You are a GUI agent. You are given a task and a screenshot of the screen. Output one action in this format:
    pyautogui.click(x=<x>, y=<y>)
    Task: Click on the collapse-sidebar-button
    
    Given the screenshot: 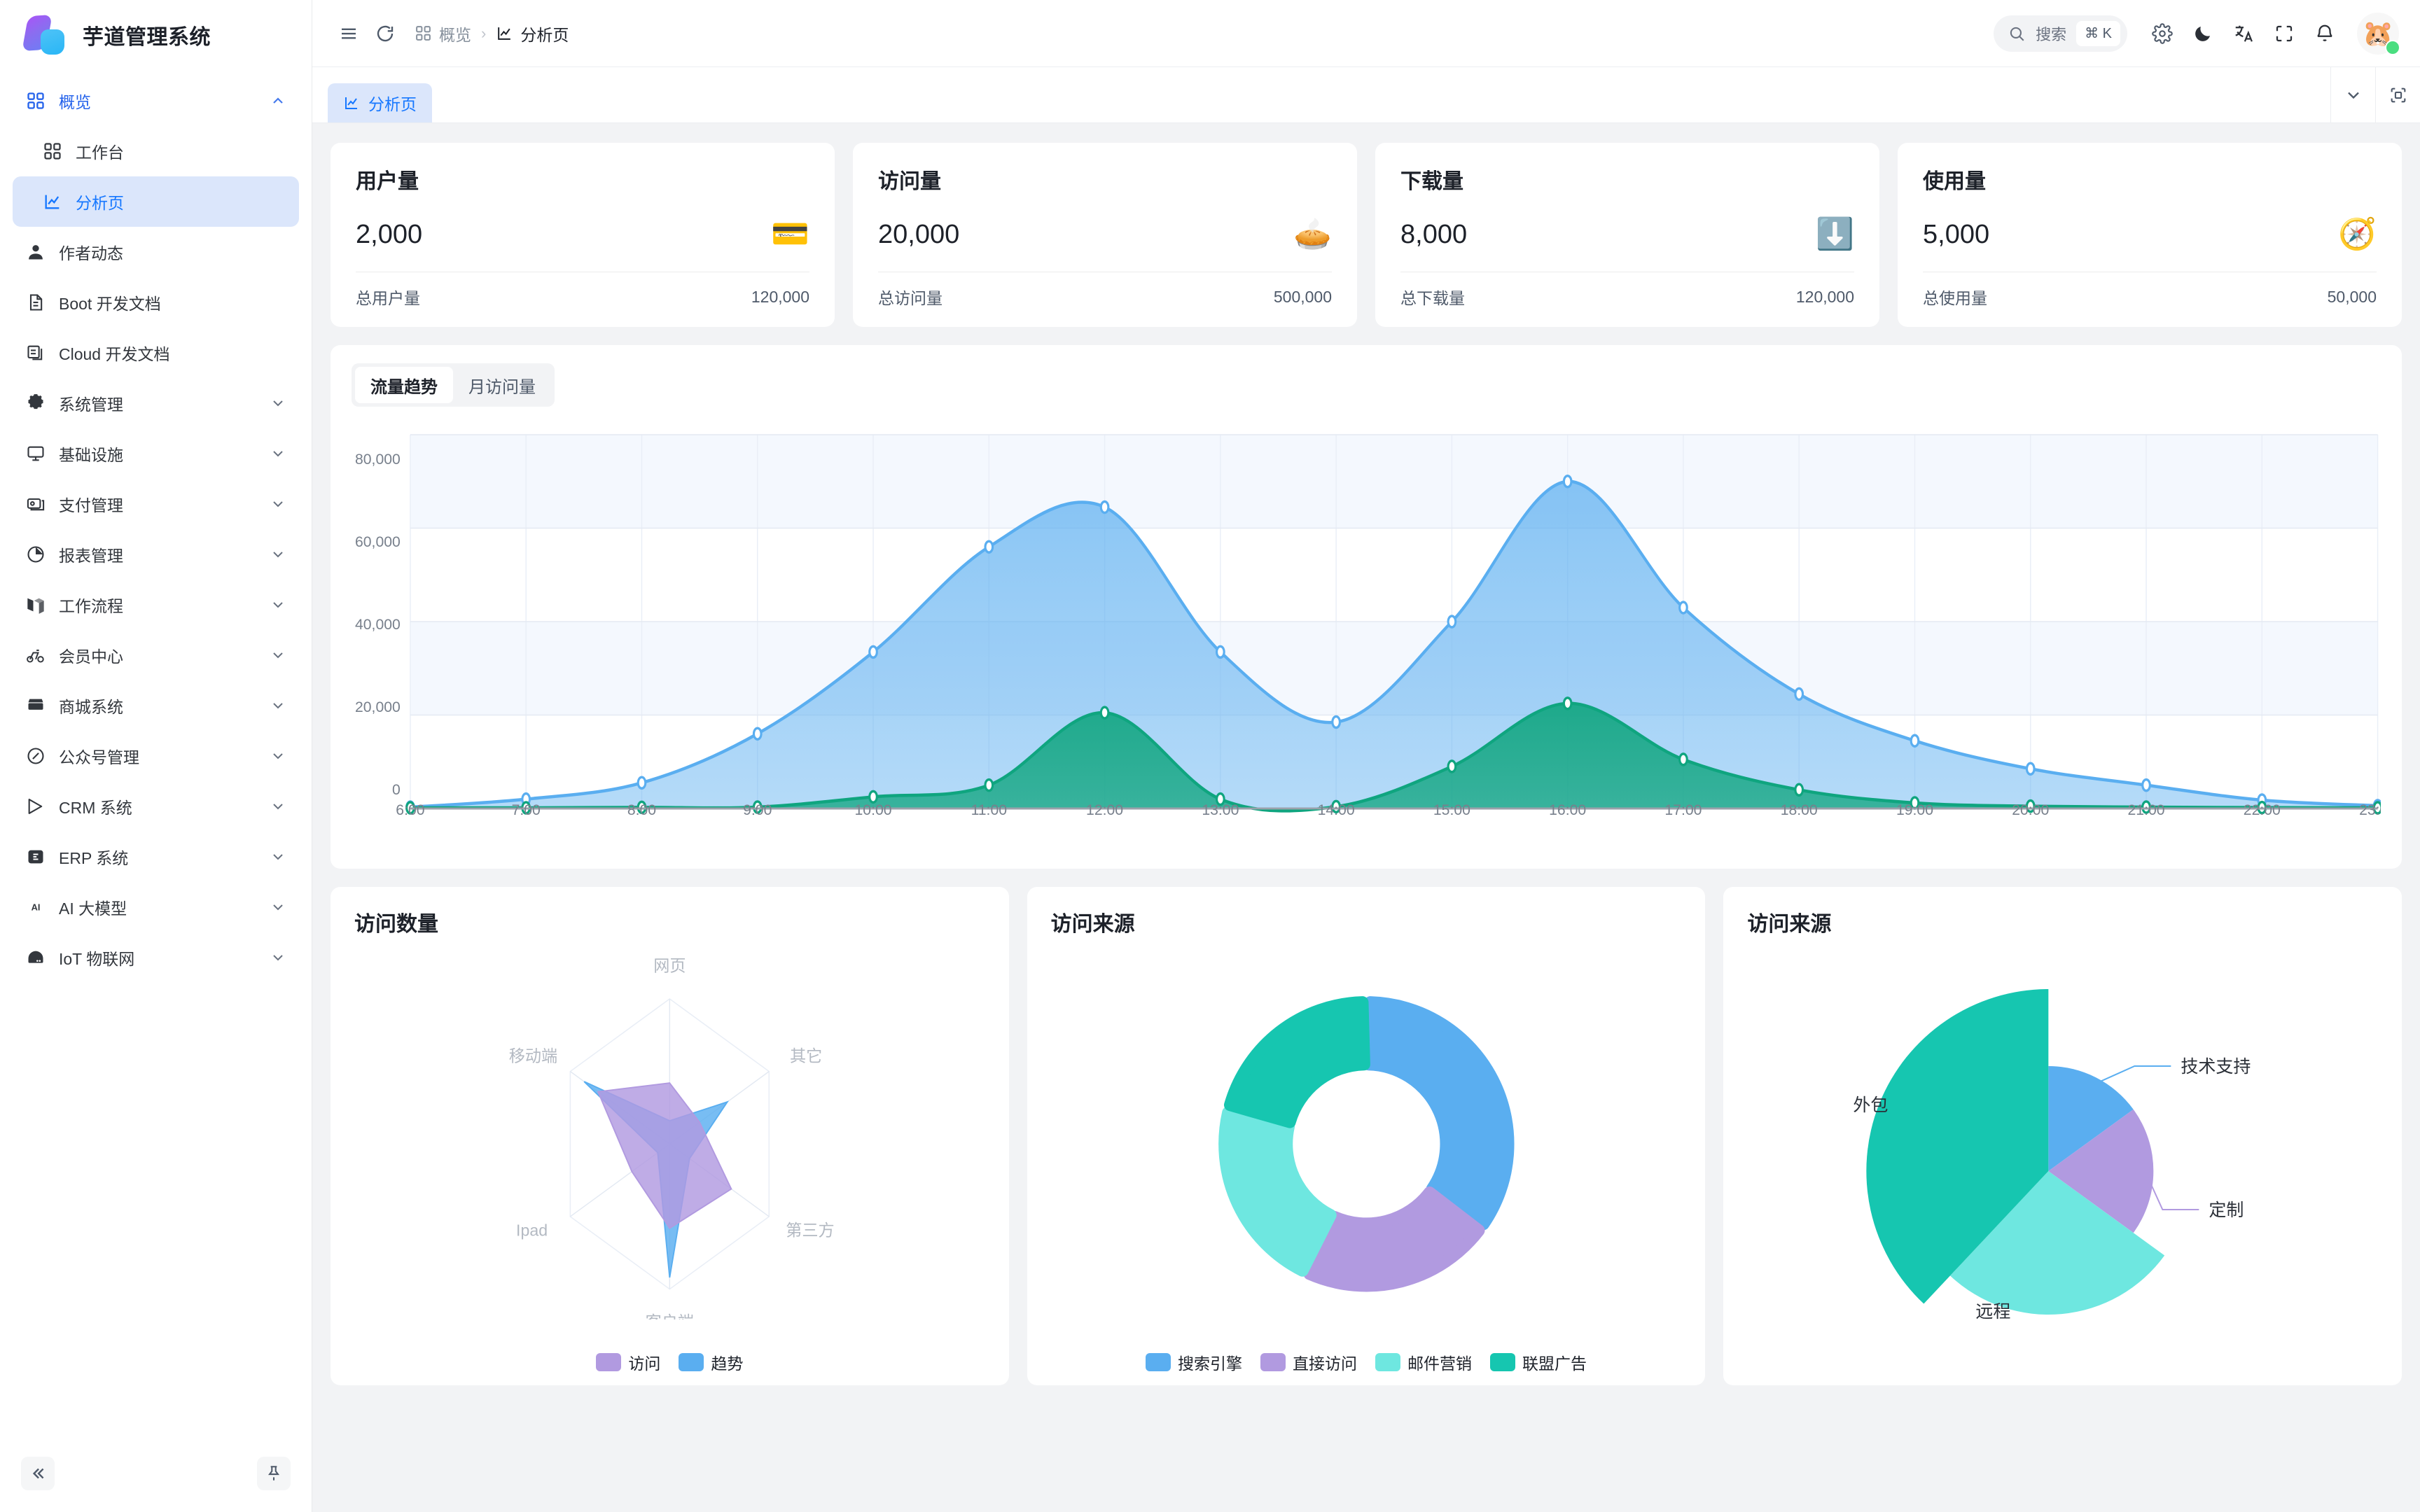 What is the action you would take?
    pyautogui.click(x=38, y=1473)
    